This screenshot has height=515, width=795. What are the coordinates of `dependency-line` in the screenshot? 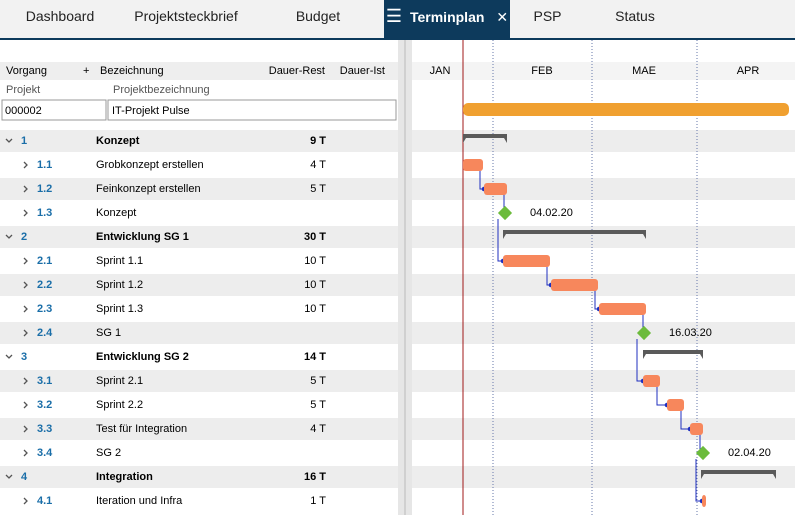 It's located at (685, 417).